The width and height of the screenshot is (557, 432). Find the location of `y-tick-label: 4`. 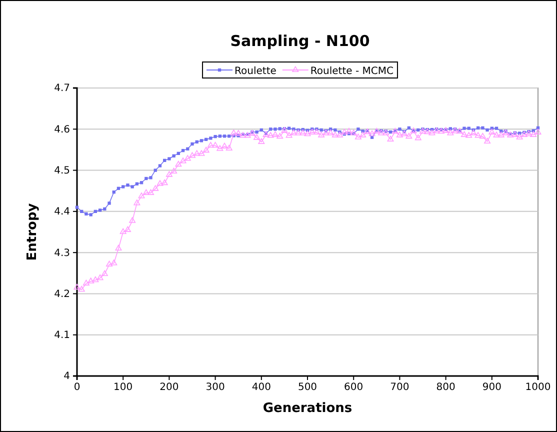

y-tick-label: 4 is located at coordinates (67, 376).